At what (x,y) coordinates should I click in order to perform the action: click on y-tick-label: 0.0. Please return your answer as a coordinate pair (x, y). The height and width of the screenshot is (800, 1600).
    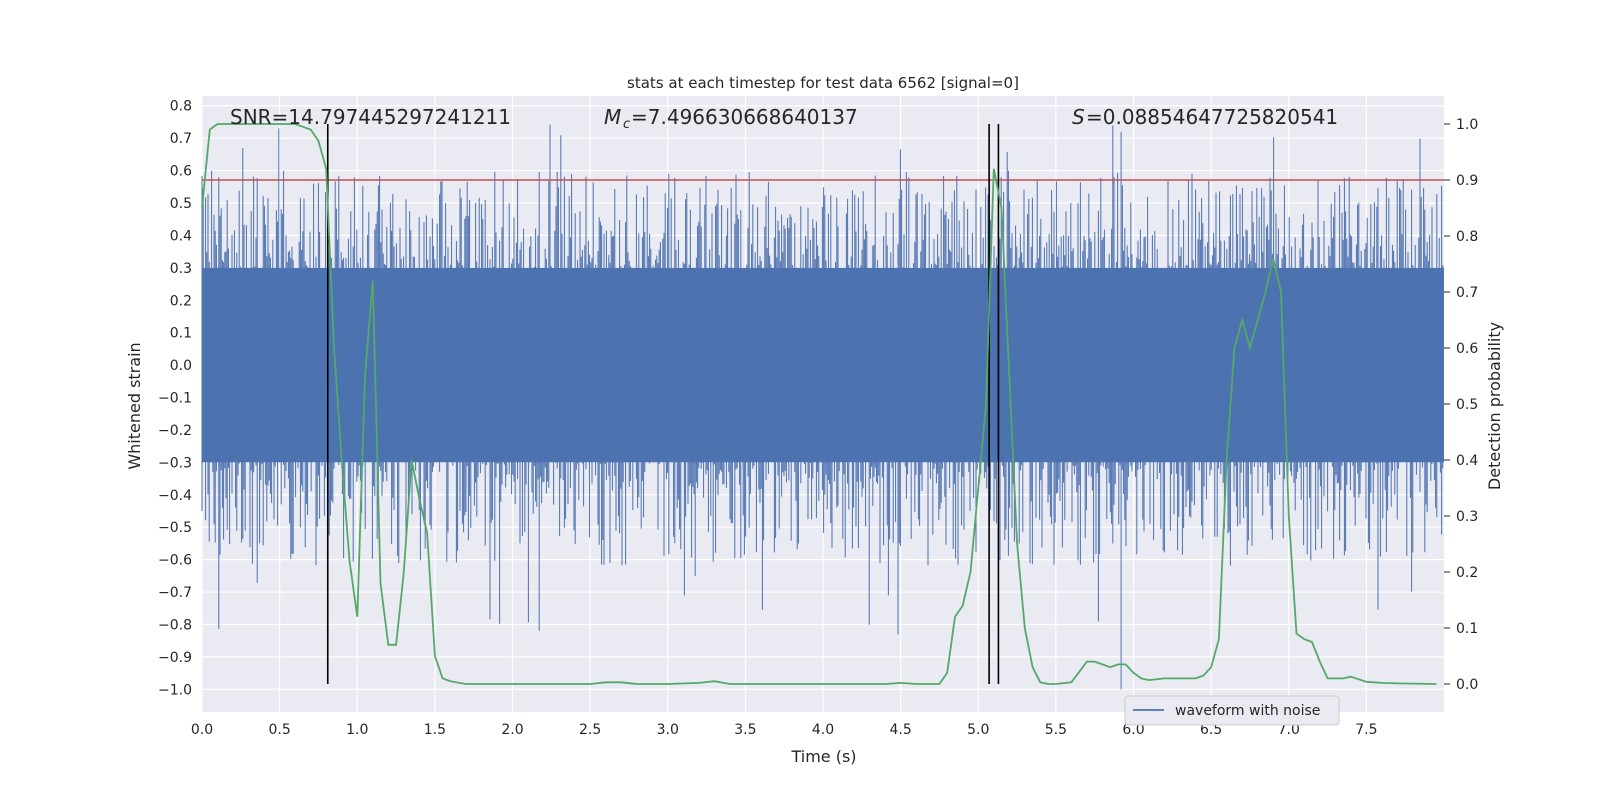
    Looking at the image, I should click on (181, 366).